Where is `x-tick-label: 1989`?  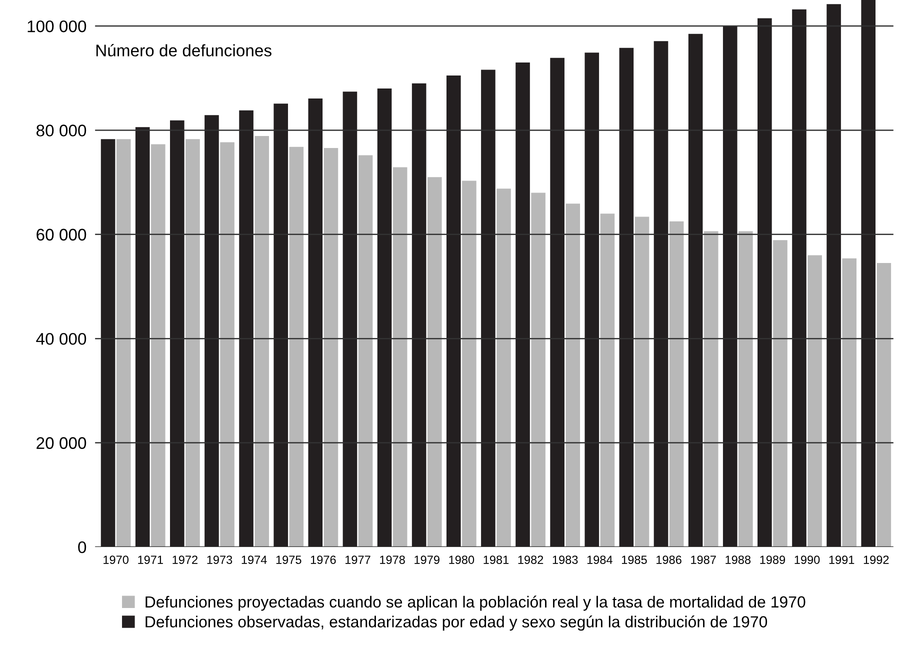 x-tick-label: 1989 is located at coordinates (773, 560).